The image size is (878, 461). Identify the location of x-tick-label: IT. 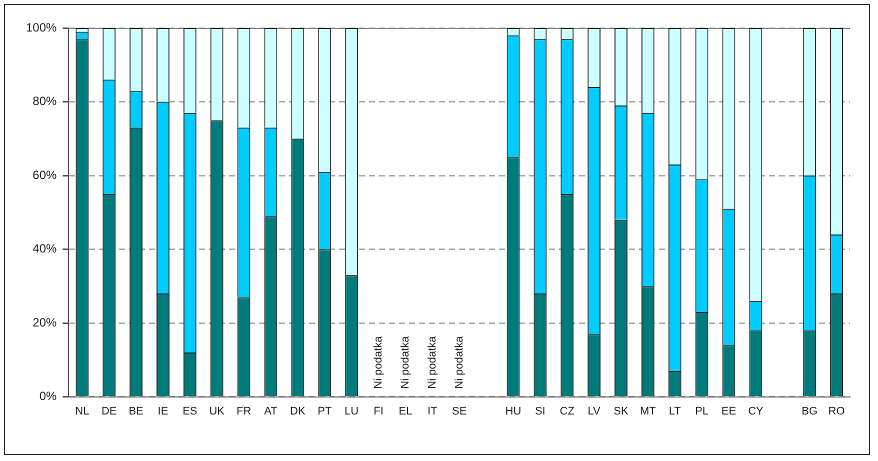
(433, 411).